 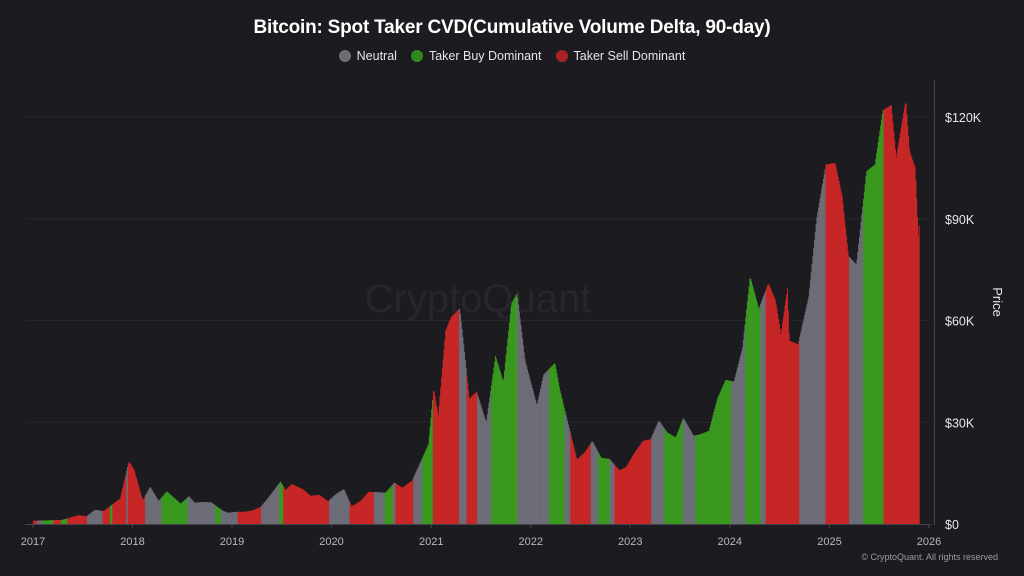 What do you see at coordinates (476, 56) in the screenshot?
I see `legend-item-buy: Taker Buy Dominant` at bounding box center [476, 56].